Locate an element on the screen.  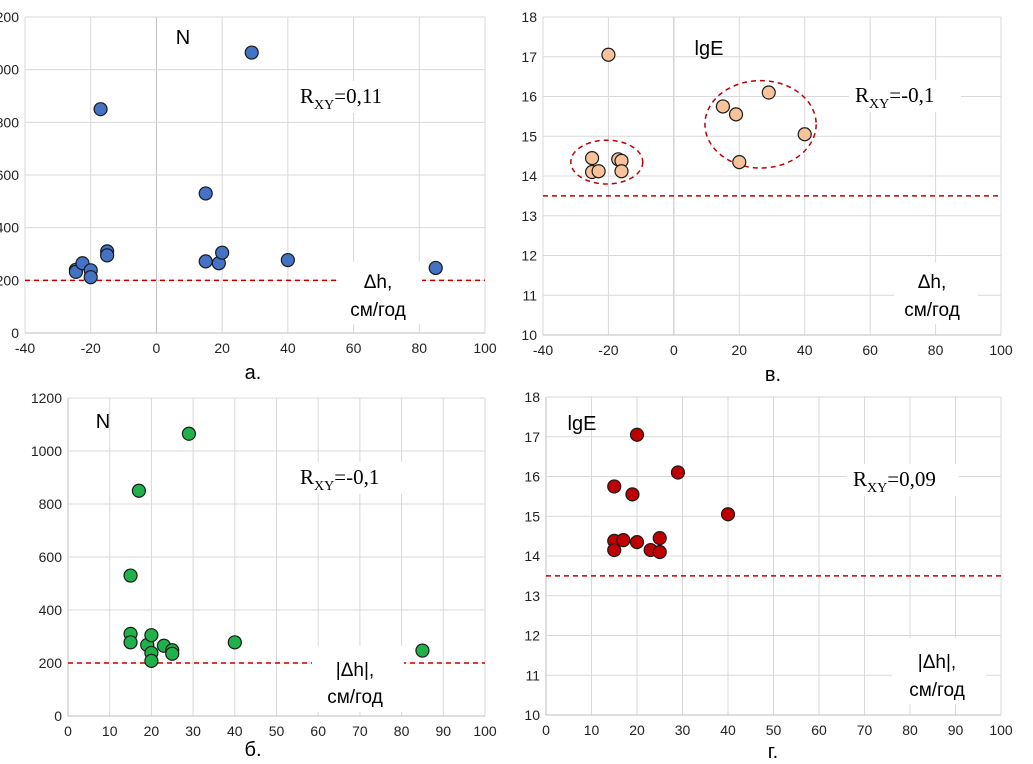
x-axis-label: |Δh|, is located at coordinates (937, 662).